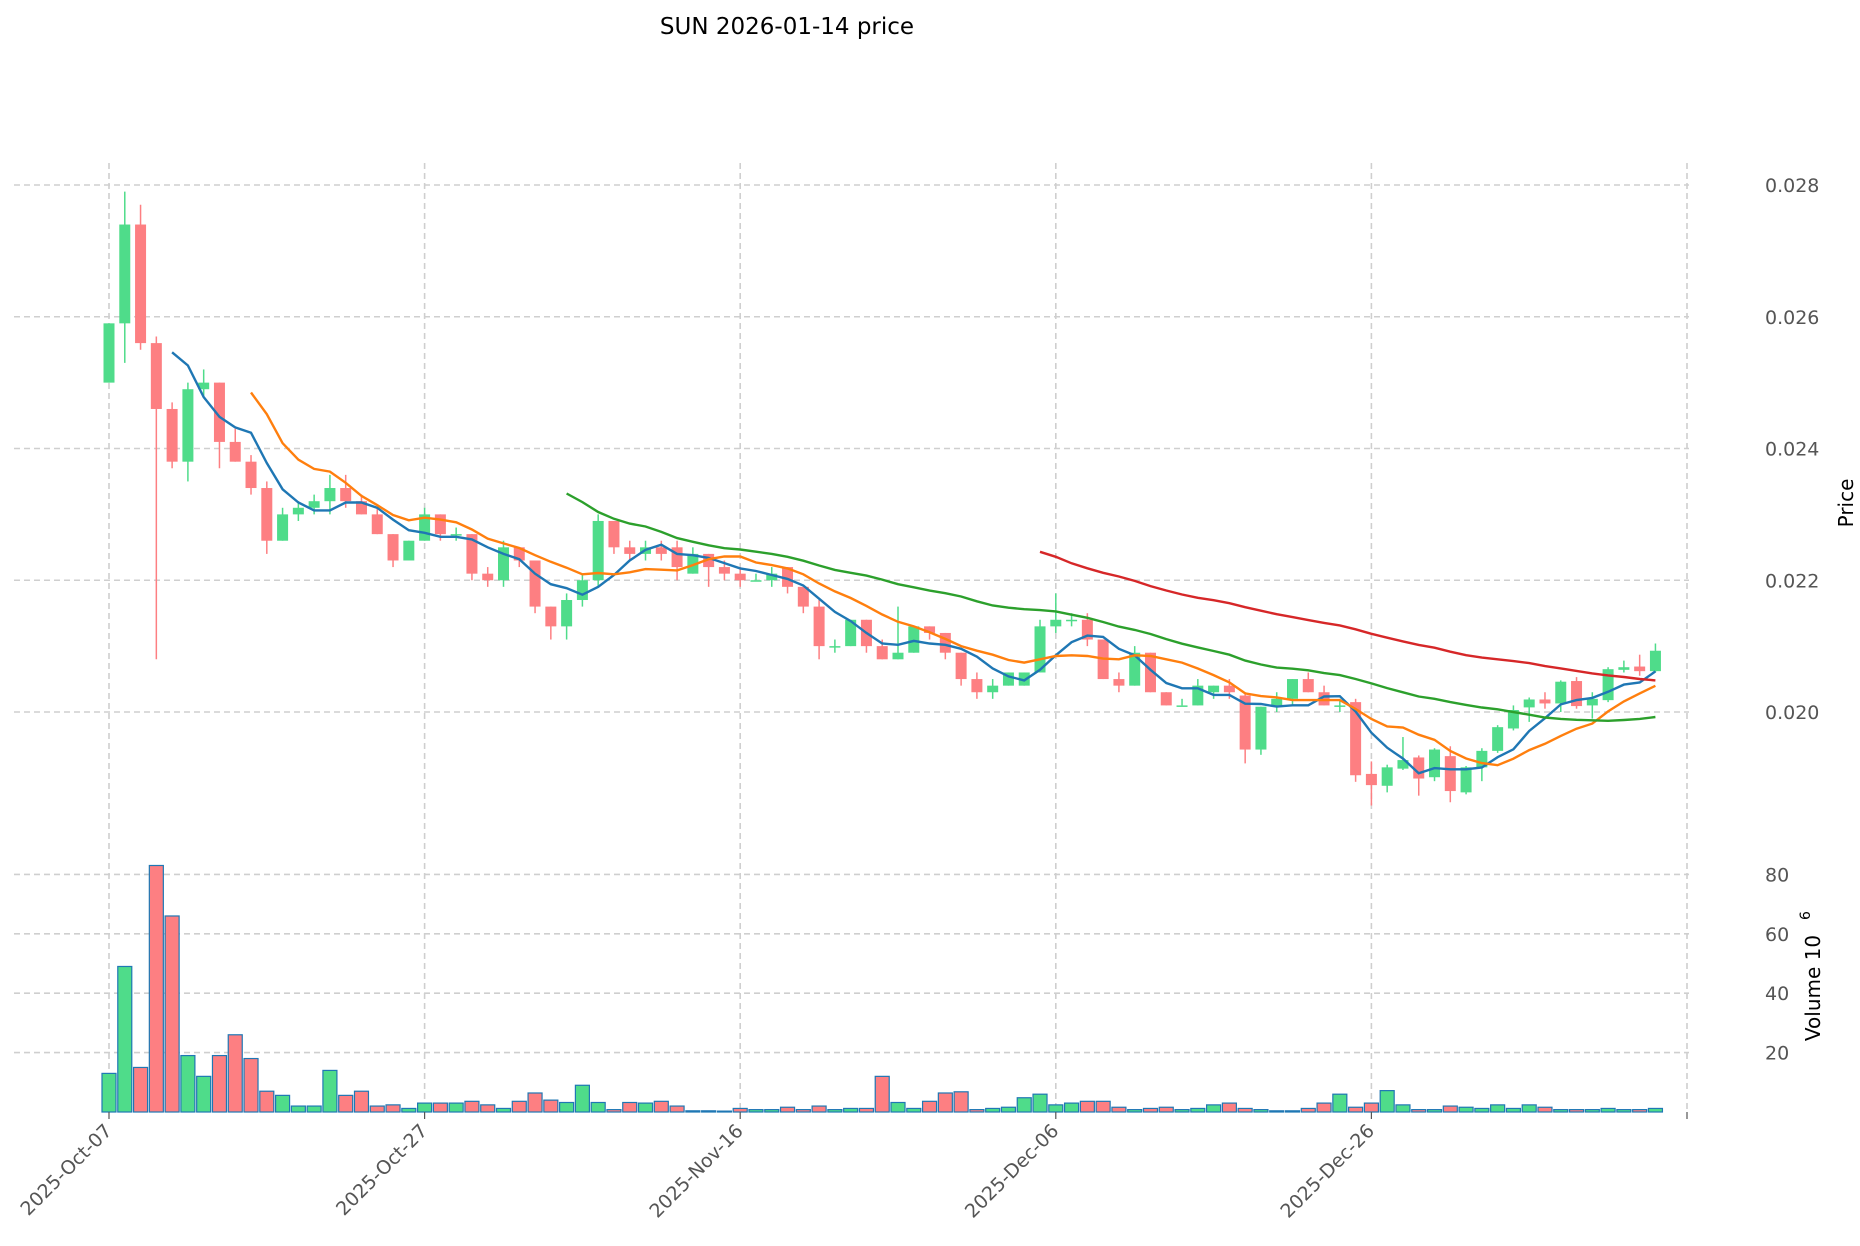 Image resolution: width=1860 pixels, height=1246 pixels. Describe the element at coordinates (1012, 1171) in the screenshot. I see `date-tick-label: 2025-Dec-06` at that location.